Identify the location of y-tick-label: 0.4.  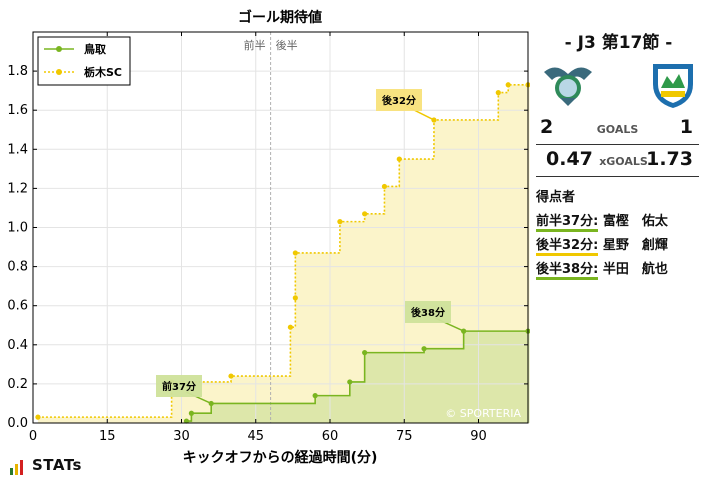
(17, 345).